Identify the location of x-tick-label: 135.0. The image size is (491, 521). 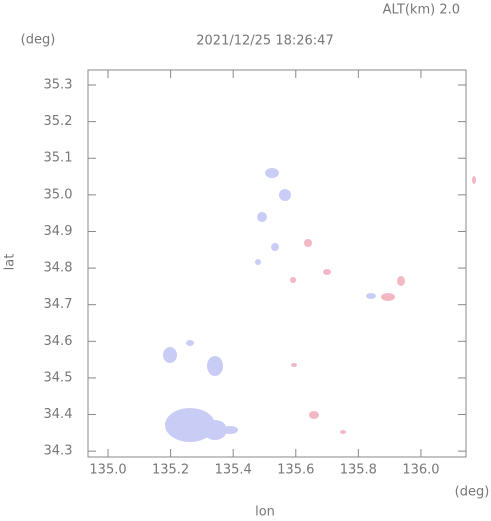
(107, 470).